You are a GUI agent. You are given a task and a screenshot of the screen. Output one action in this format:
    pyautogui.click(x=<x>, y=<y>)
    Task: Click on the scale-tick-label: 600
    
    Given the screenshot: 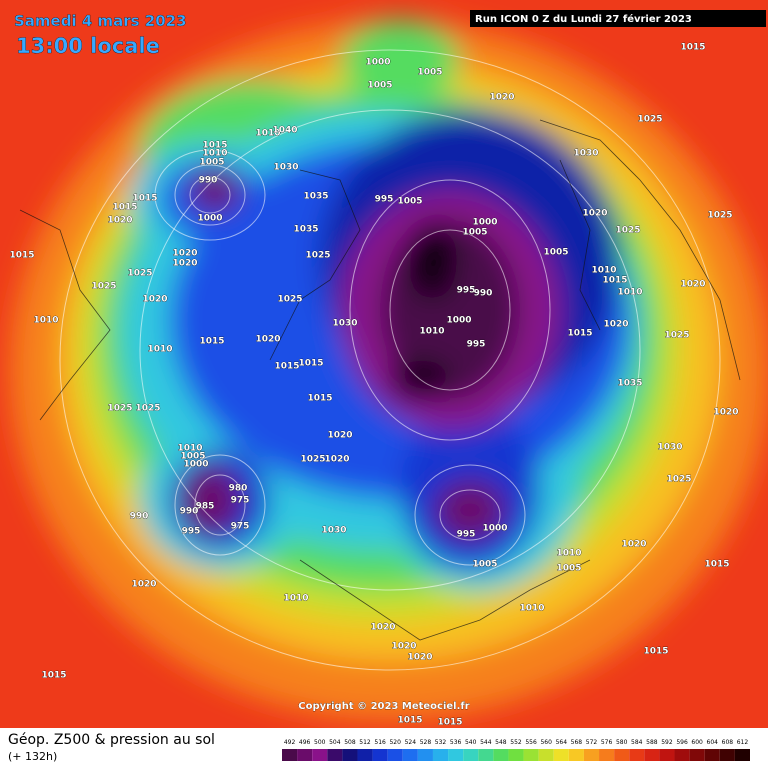 What is the action you would take?
    pyautogui.click(x=697, y=742)
    